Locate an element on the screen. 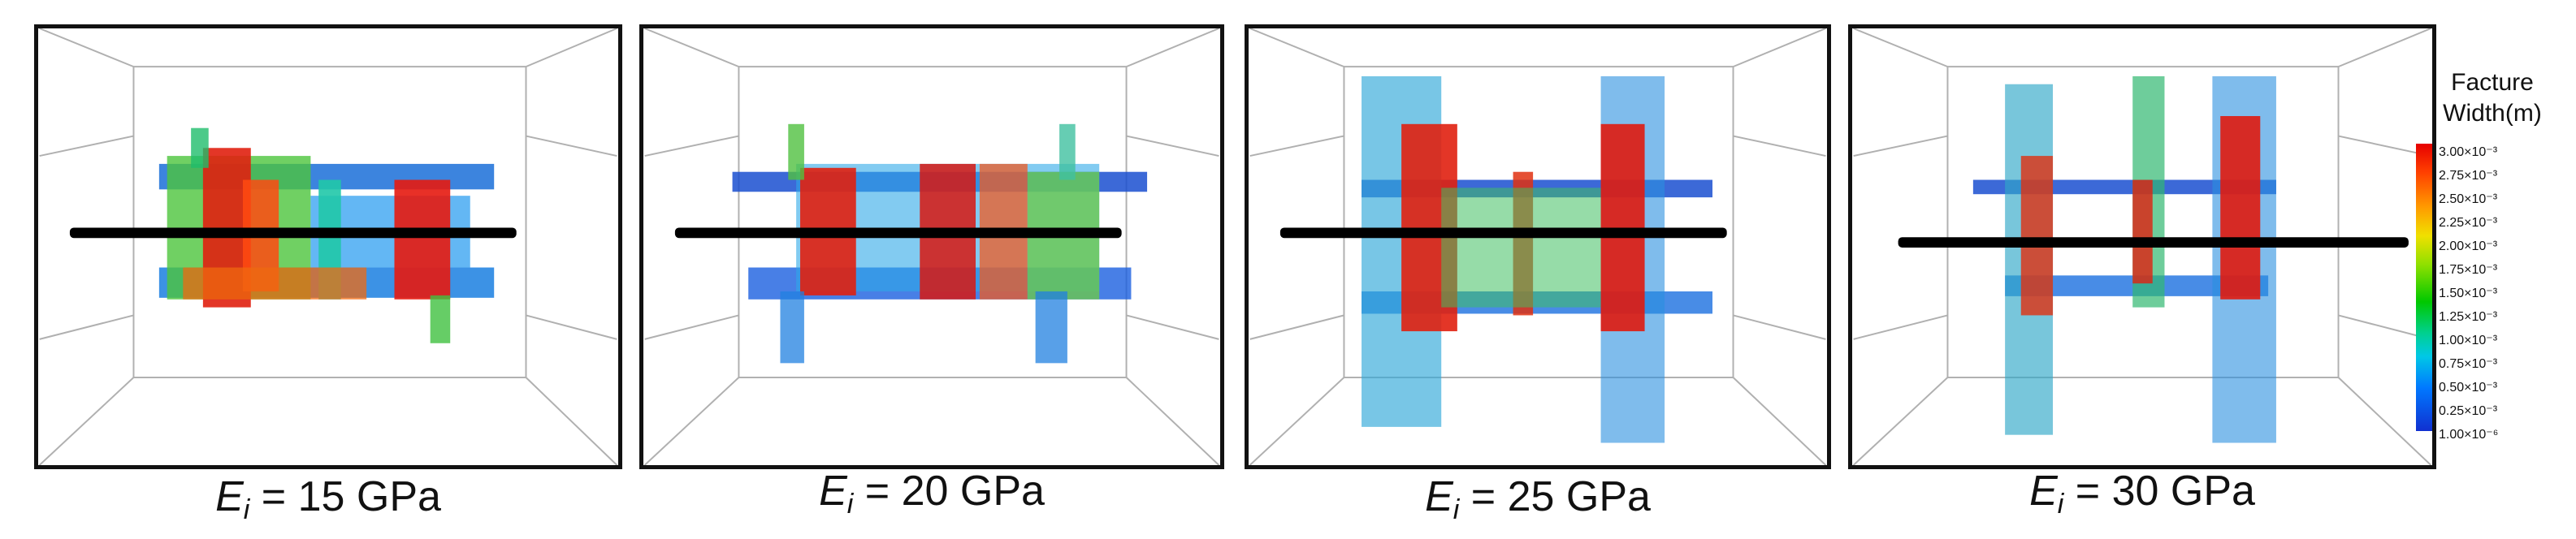 The image size is (2576, 539). caption-4: Ei = 30 GPa is located at coordinates (2142, 493).